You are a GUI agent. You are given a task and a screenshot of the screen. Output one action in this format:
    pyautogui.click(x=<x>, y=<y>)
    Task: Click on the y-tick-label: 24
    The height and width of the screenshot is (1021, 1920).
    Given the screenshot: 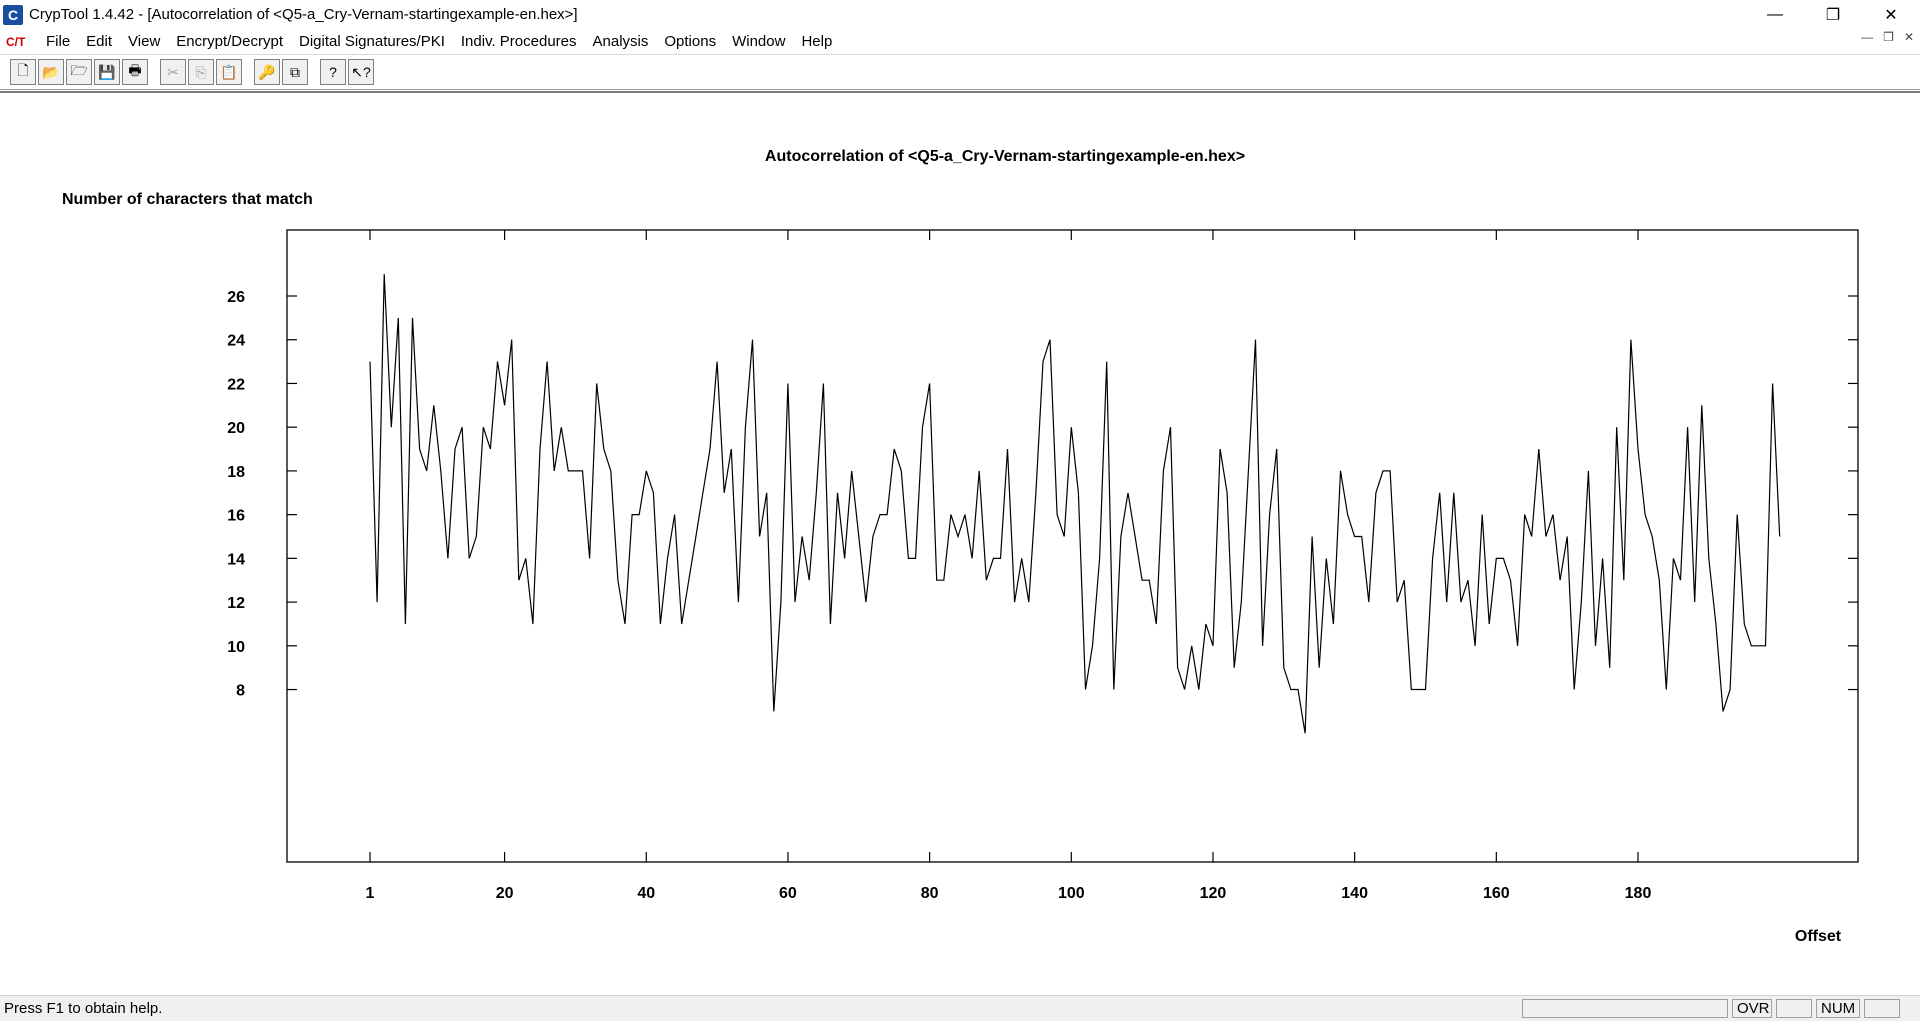 What is the action you would take?
    pyautogui.click(x=236, y=341)
    